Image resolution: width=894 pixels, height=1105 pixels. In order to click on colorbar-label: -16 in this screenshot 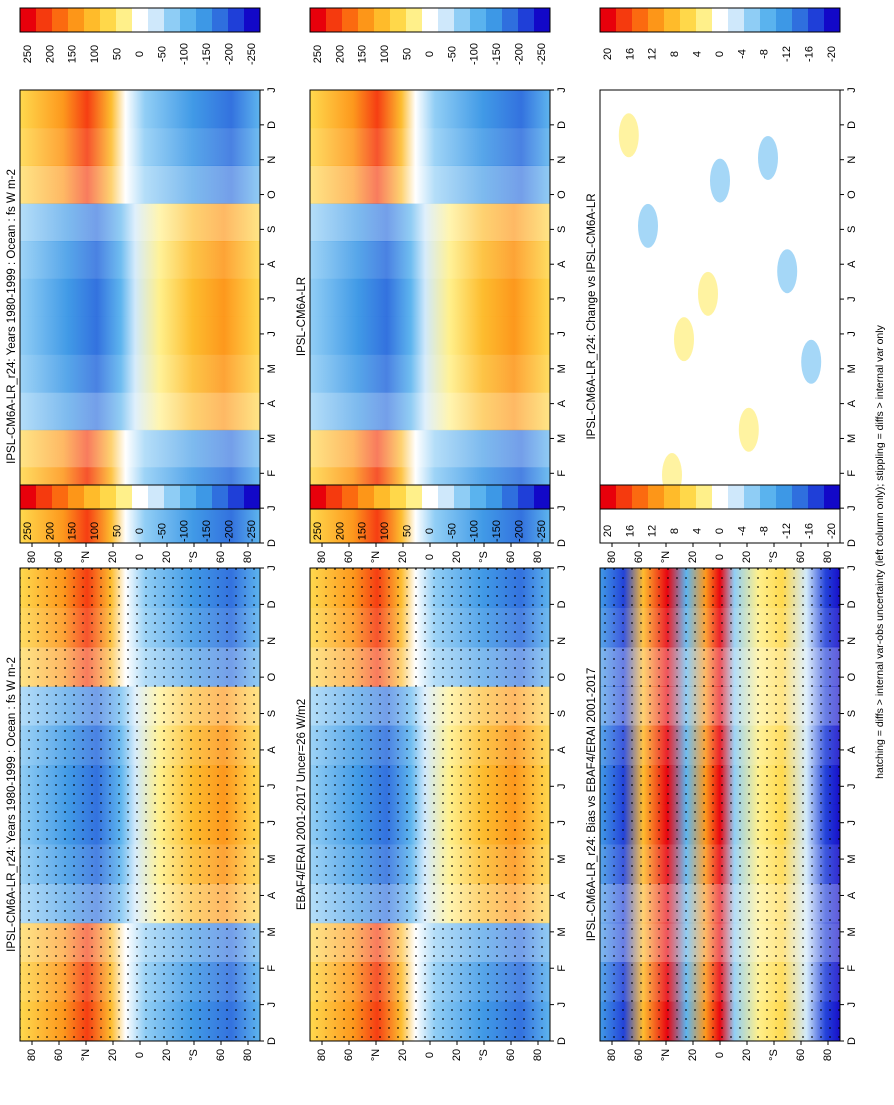, I will do `click(810, 54)`.